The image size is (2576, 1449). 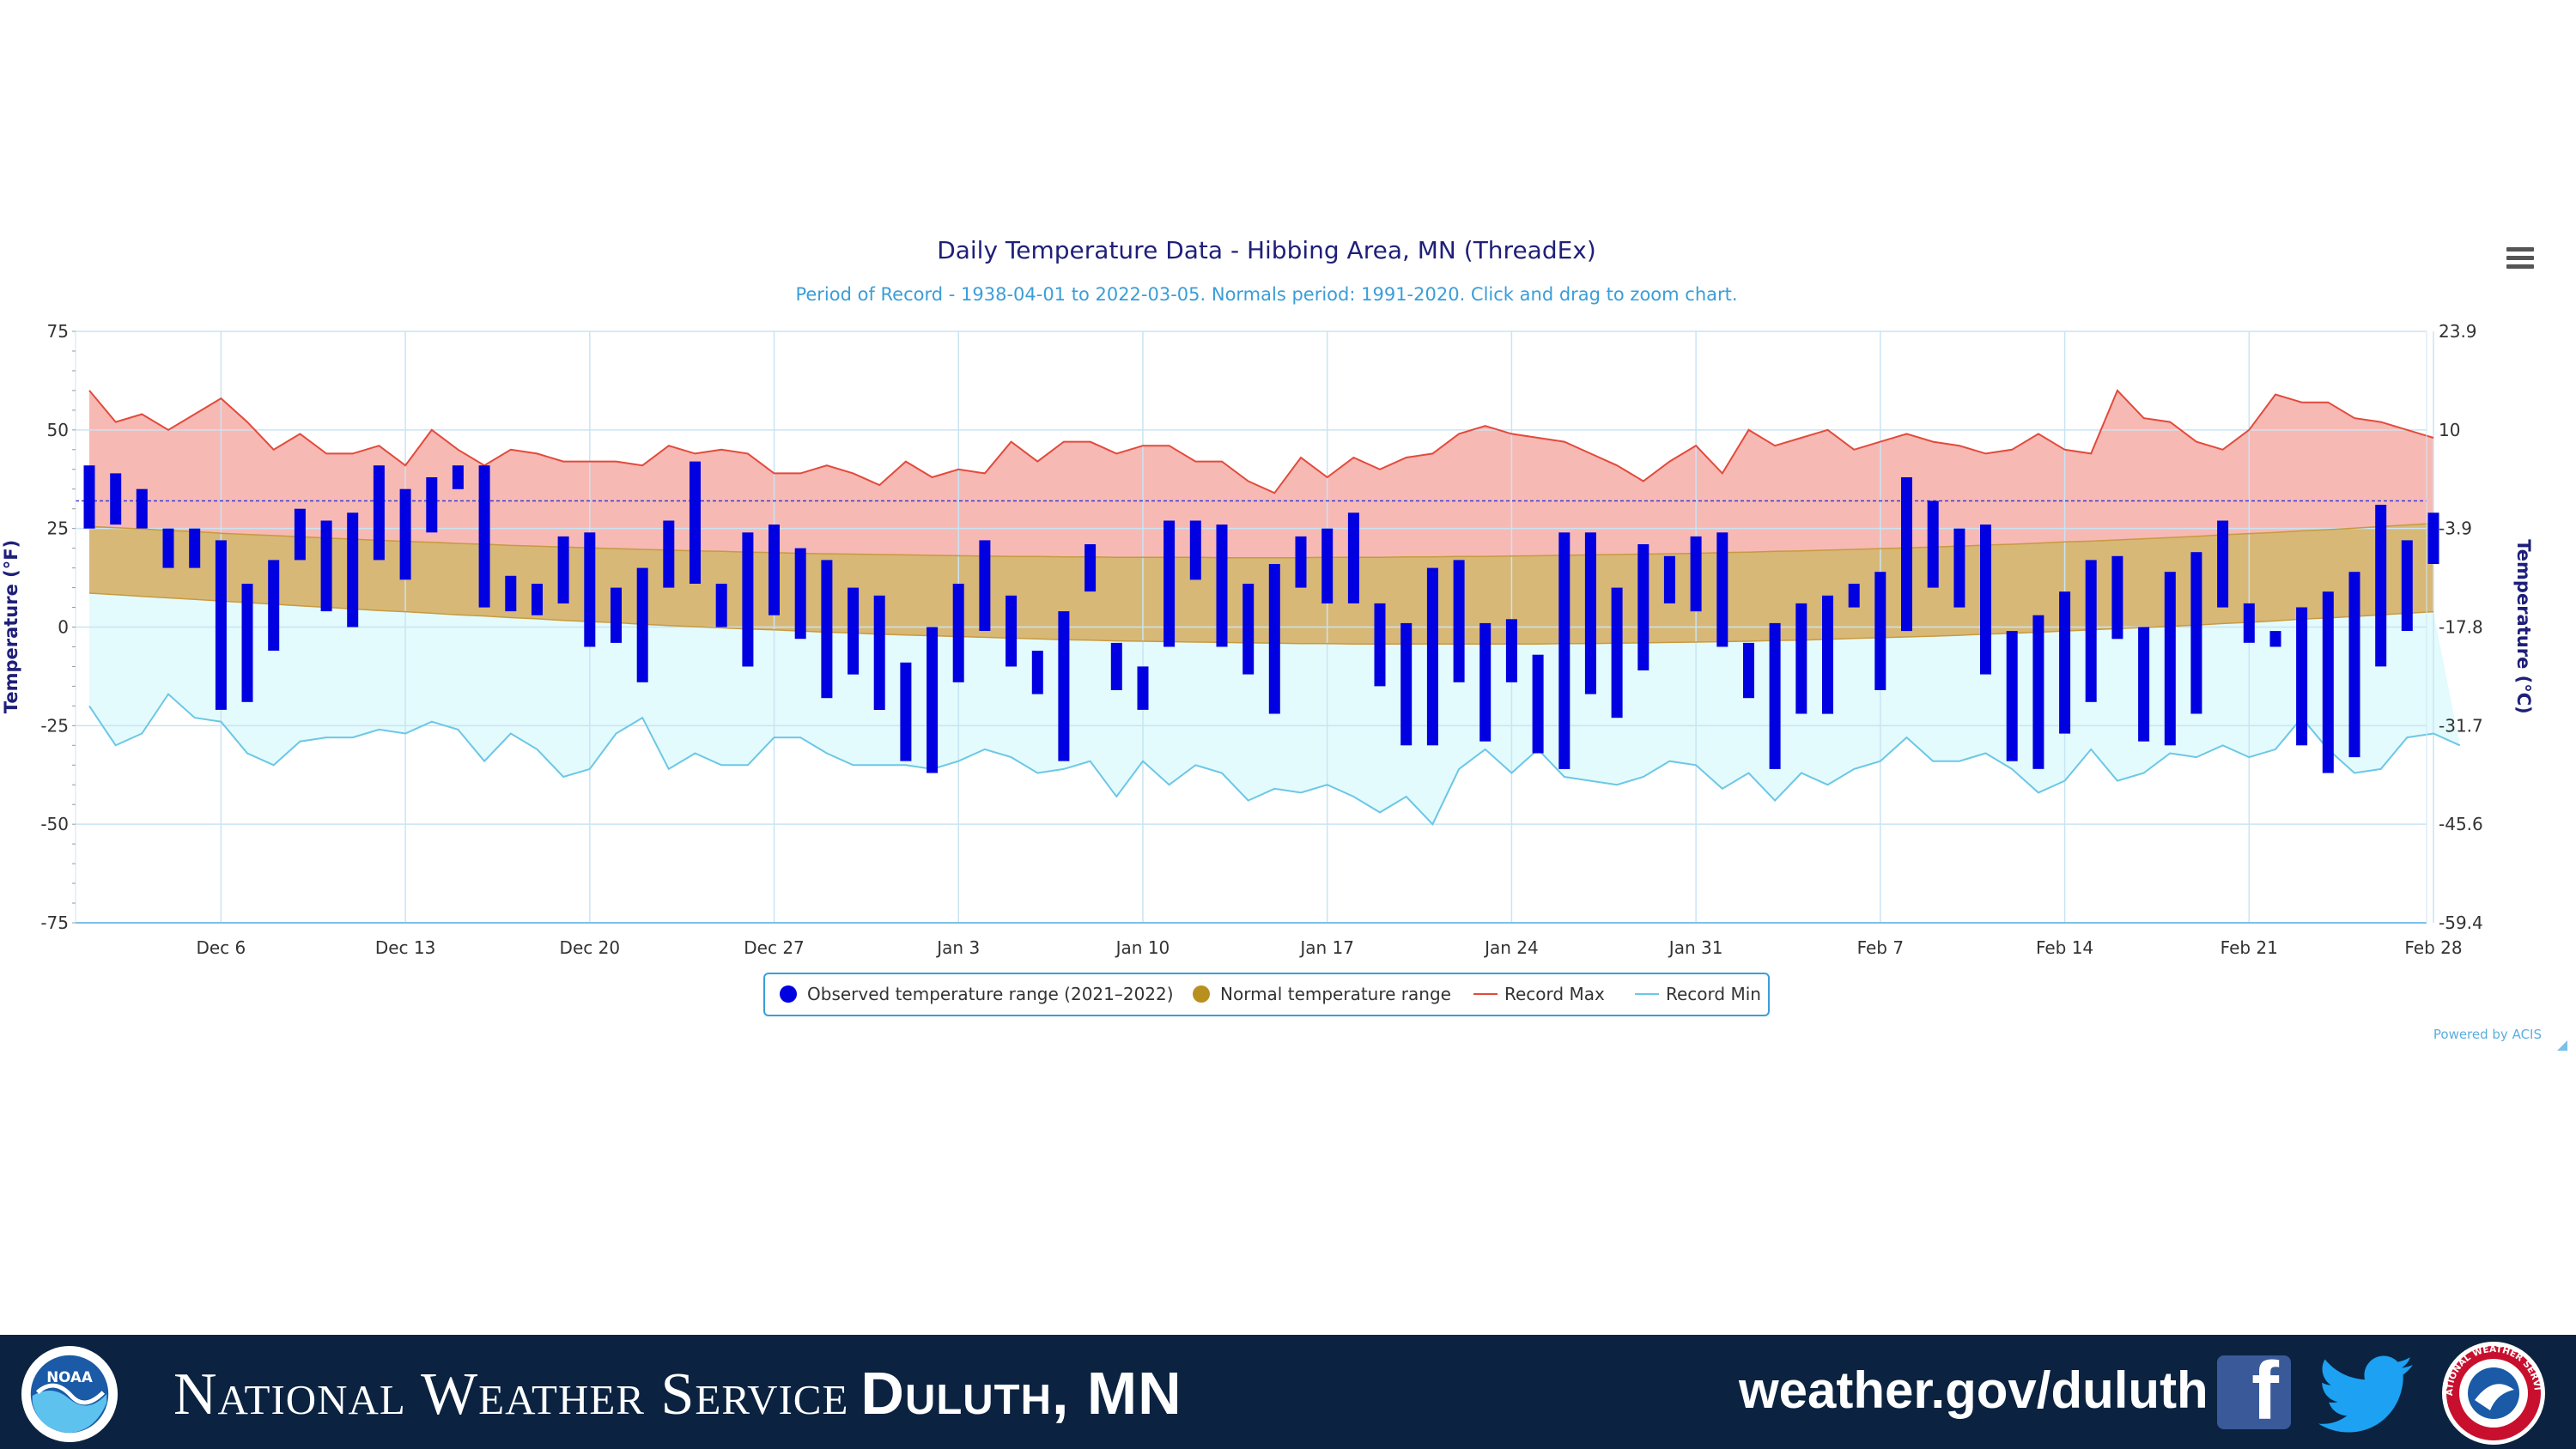 What do you see at coordinates (1881, 948) in the screenshot?
I see `x-tick-label: Feb 7` at bounding box center [1881, 948].